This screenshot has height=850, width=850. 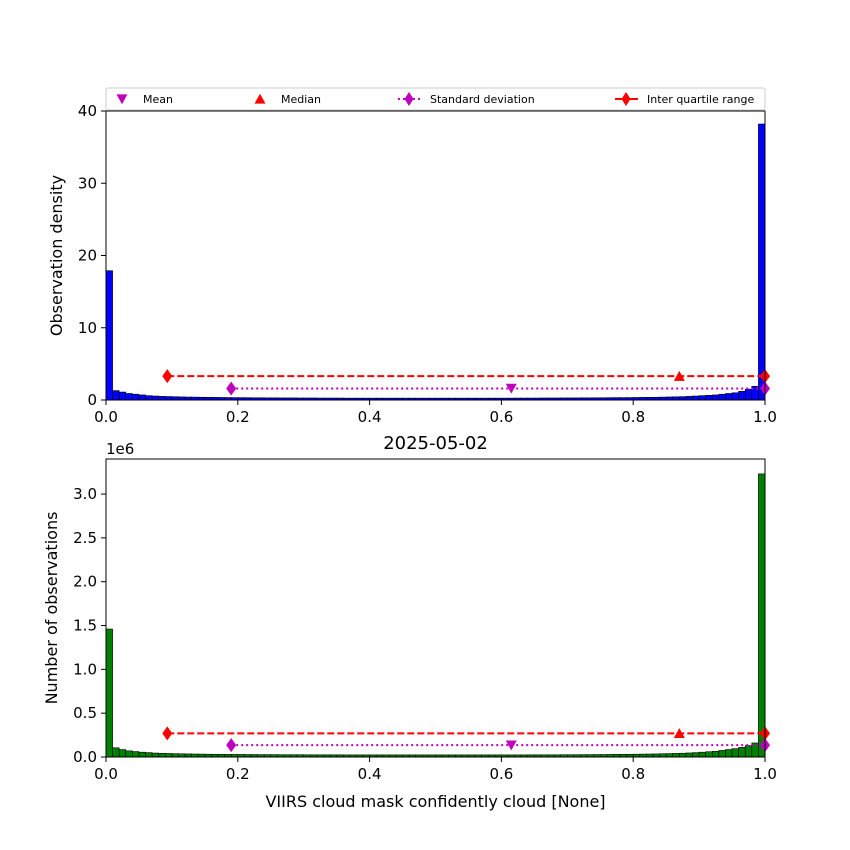 What do you see at coordinates (158, 99) in the screenshot?
I see `legend-mean-label: Mean` at bounding box center [158, 99].